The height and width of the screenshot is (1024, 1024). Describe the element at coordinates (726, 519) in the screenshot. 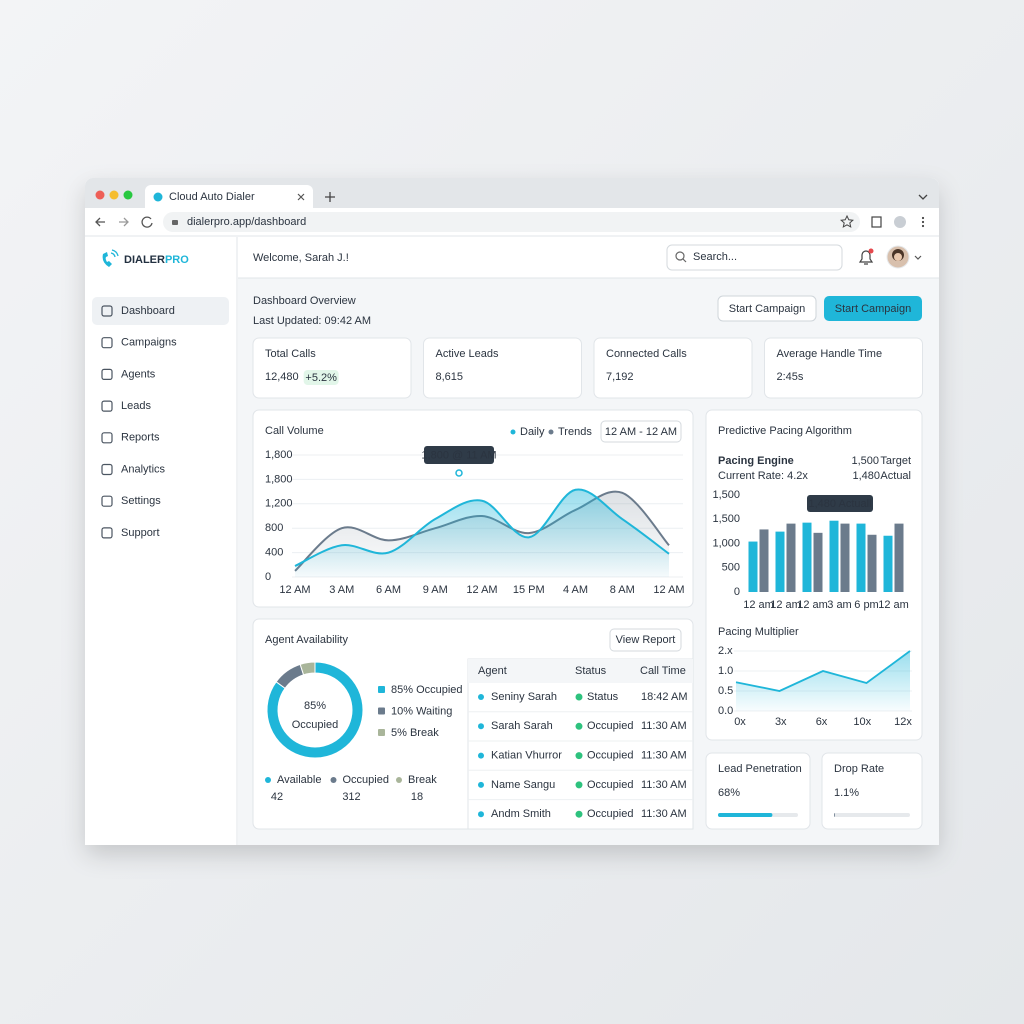

I see `y-axis-label: 1,500` at that location.